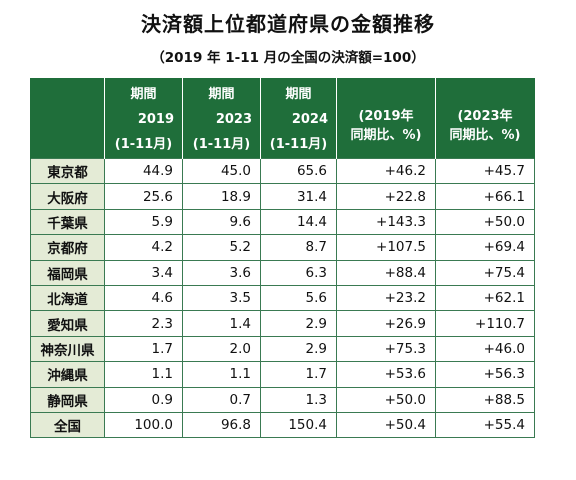 The height and width of the screenshot is (480, 576). Describe the element at coordinates (221, 171) in the screenshot. I see `value-2023-cell: 45.0` at that location.